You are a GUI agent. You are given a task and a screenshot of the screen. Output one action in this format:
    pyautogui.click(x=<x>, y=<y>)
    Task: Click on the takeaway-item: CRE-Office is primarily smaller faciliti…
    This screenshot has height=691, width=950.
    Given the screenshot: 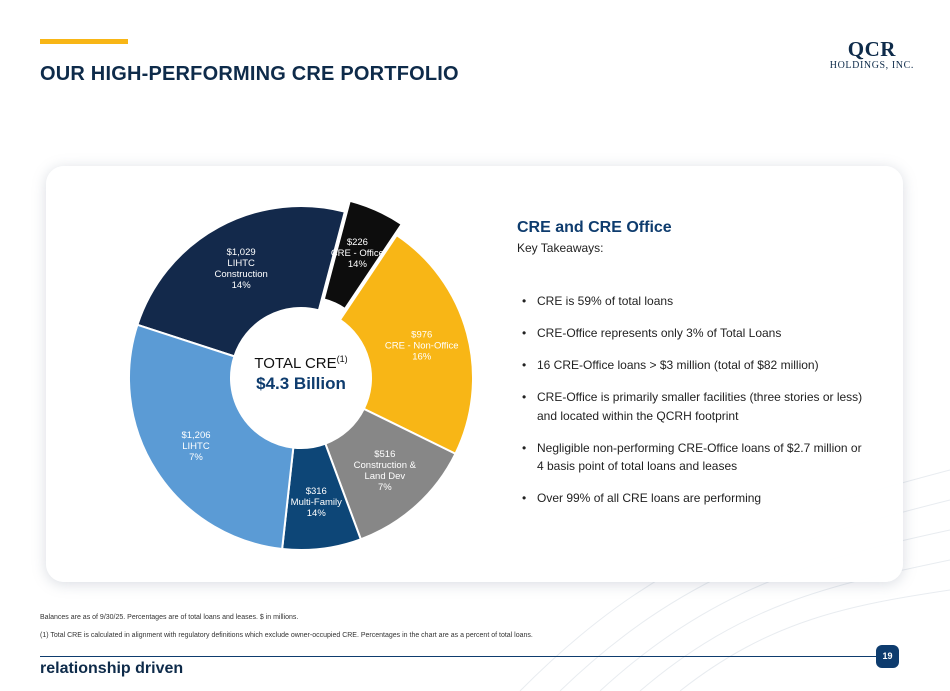 What is the action you would take?
    pyautogui.click(x=692, y=406)
    